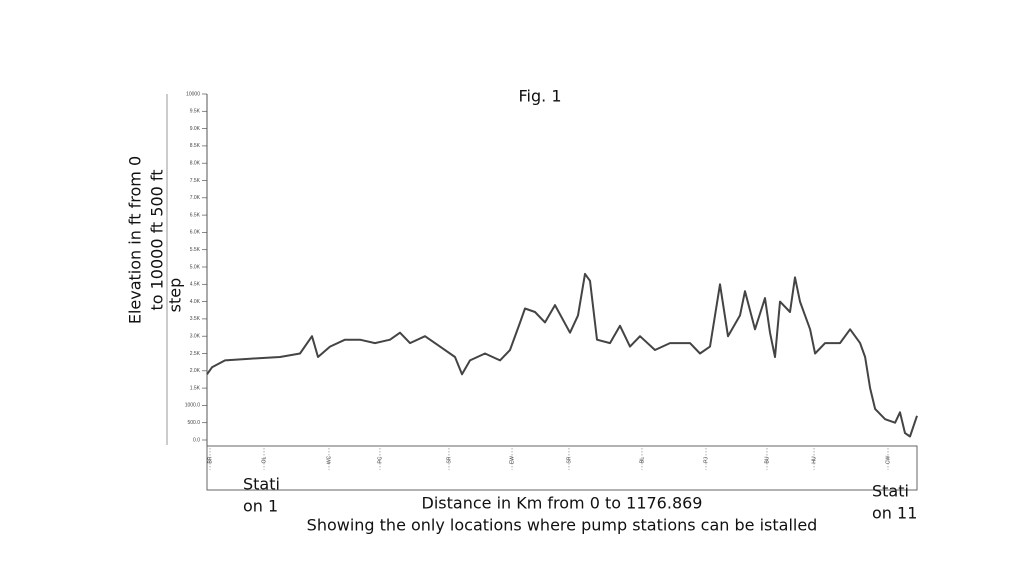 The image size is (1024, 576). I want to click on y-axis-label: to 10000 ft 500 ft, so click(157, 239).